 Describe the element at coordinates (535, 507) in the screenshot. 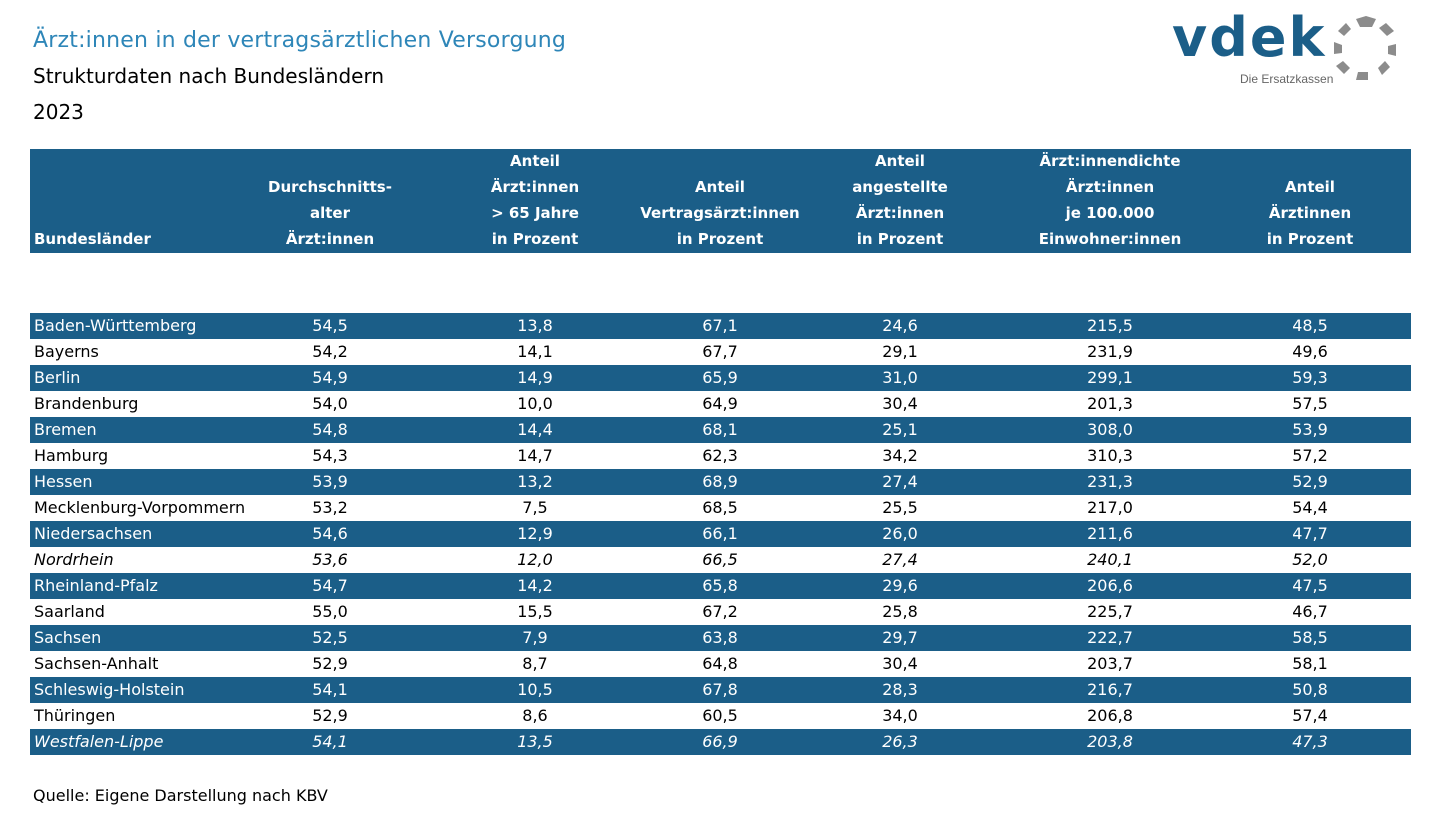

I see `value-cell: 7,5` at that location.